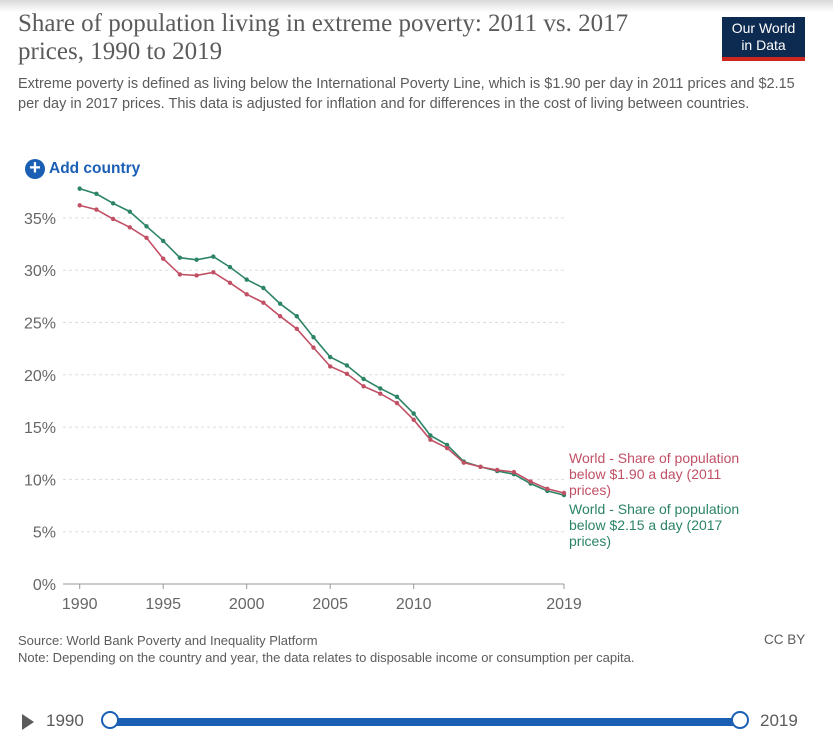 This screenshot has height=742, width=833. What do you see at coordinates (763, 45) in the screenshot?
I see `logo-line-2: in Data` at bounding box center [763, 45].